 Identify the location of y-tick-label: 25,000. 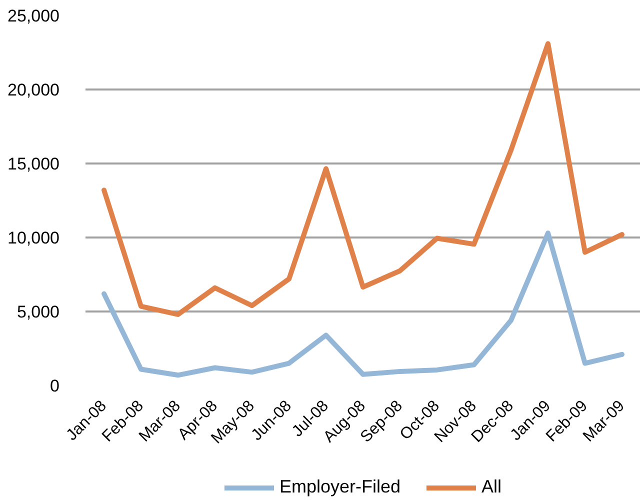
(34, 16).